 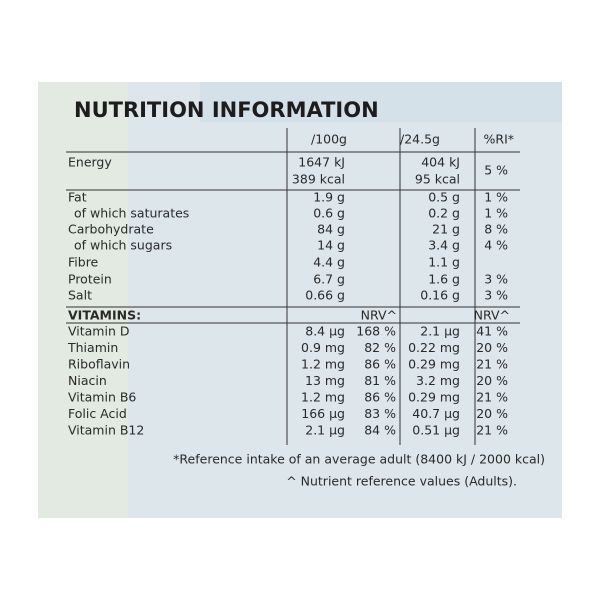 I want to click on nutrient-value: 3.4 g, so click(x=444, y=245).